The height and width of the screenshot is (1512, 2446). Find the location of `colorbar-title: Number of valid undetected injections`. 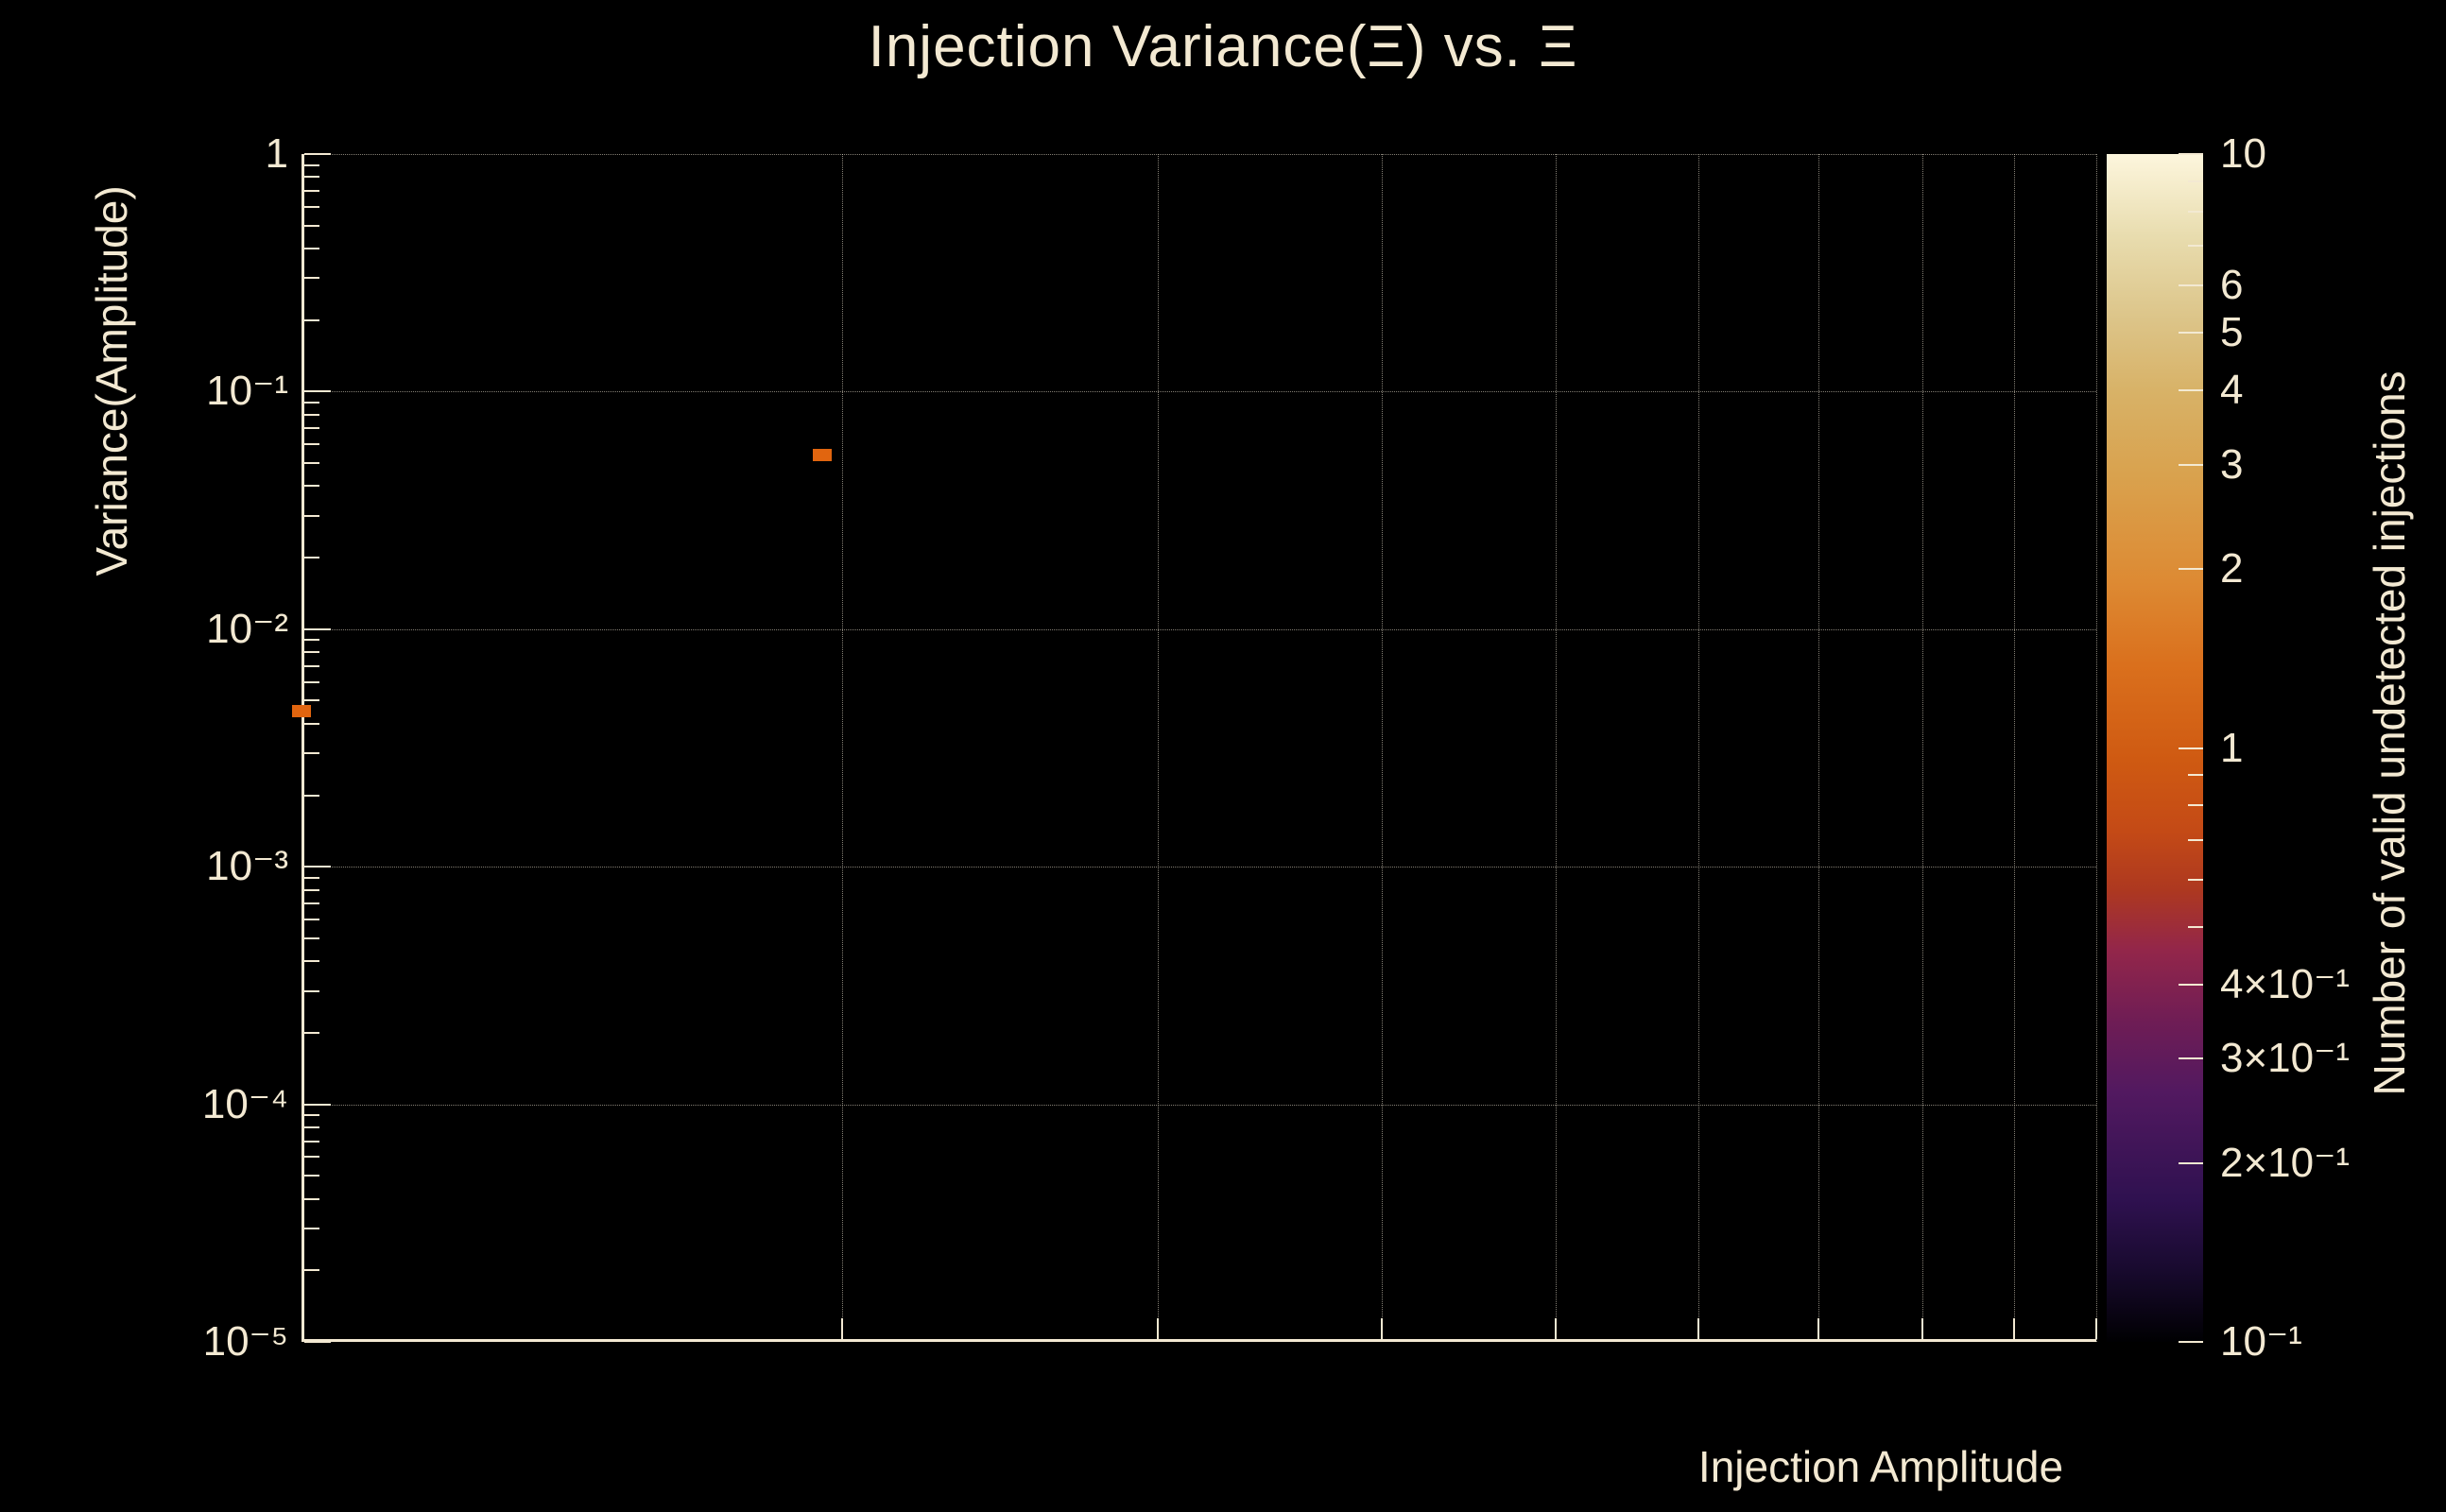

colorbar-title: Number of valid undetected injections is located at coordinates (2389, 733).